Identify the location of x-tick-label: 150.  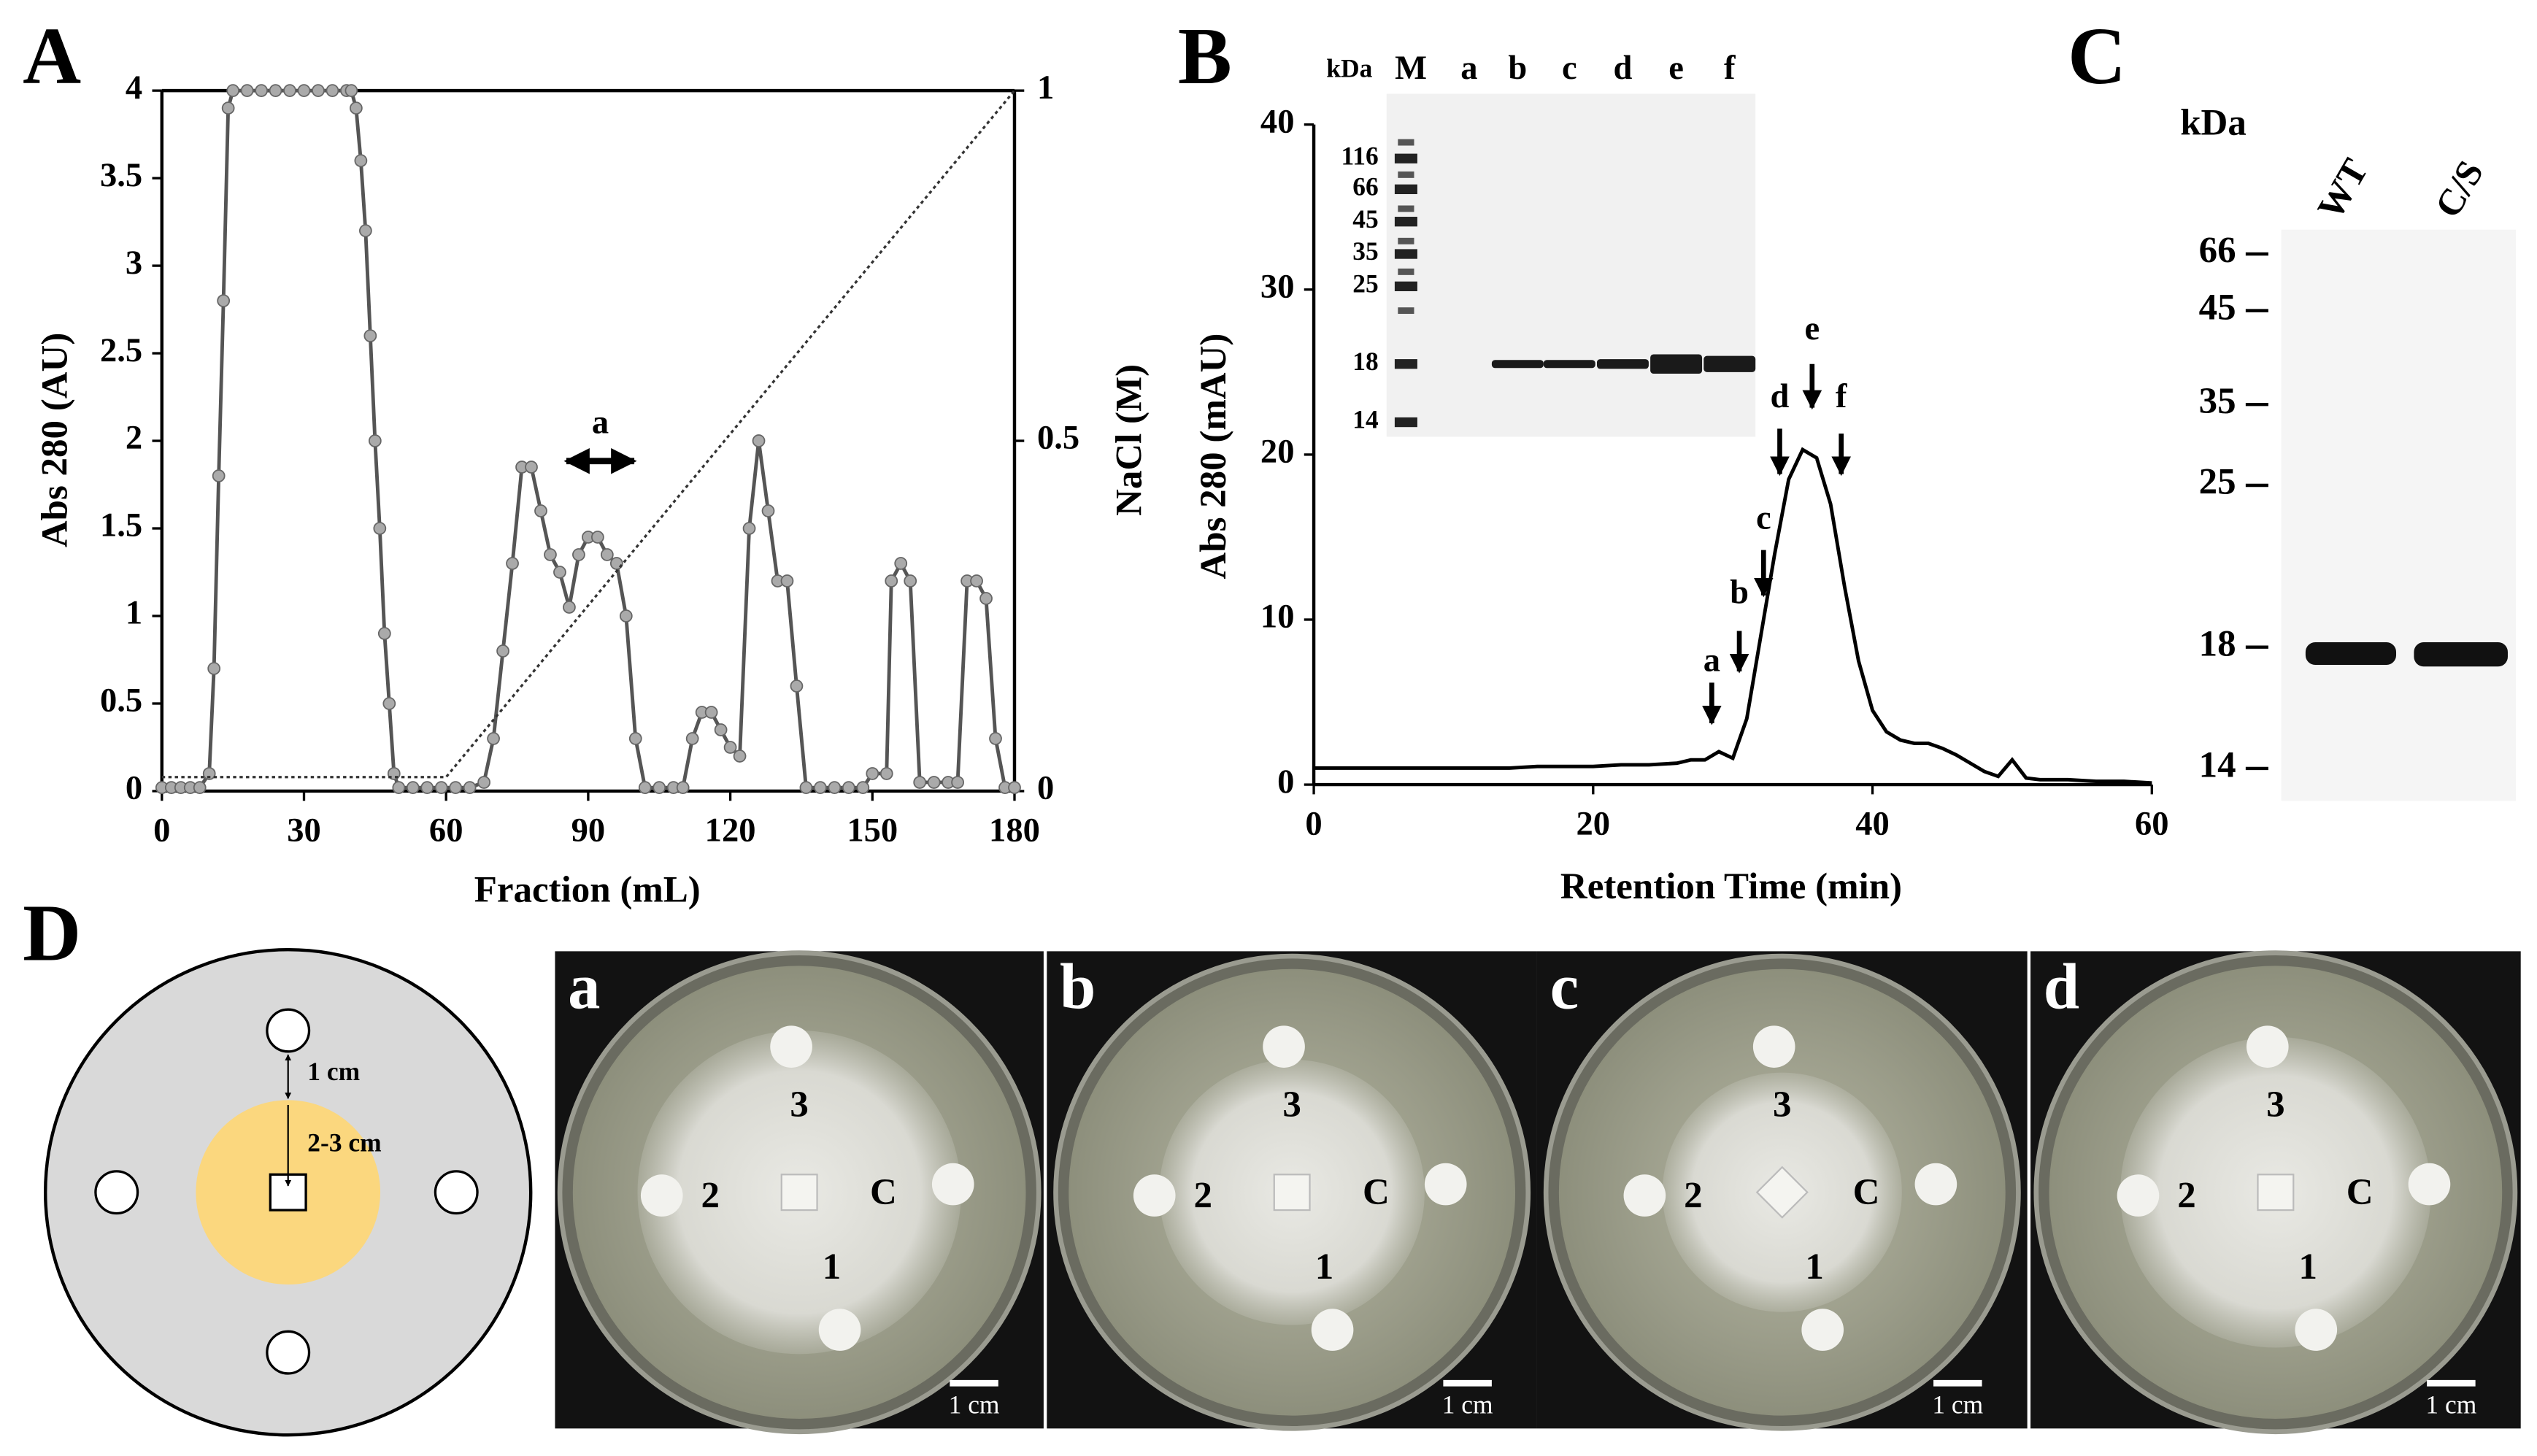
(872, 831).